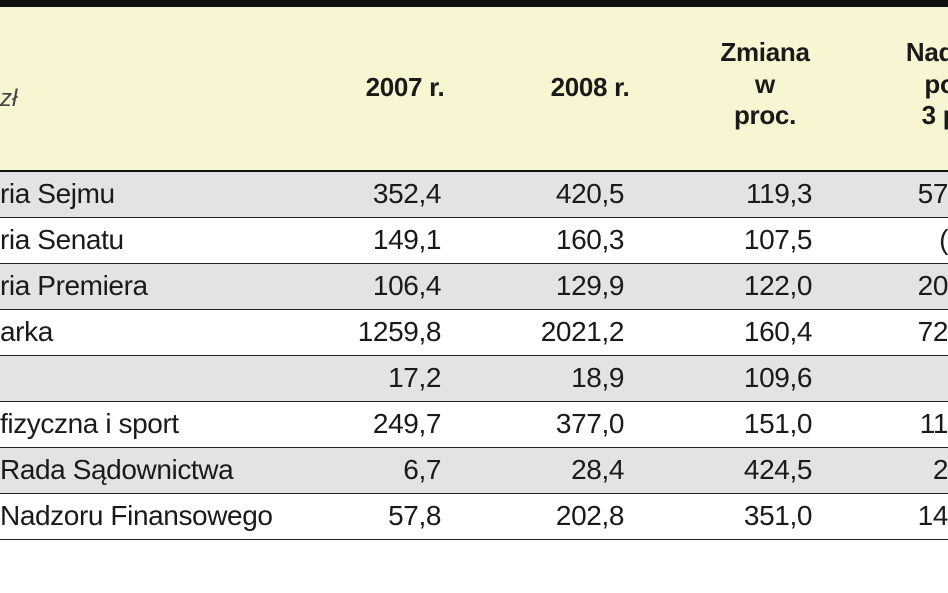  I want to click on cell-2007: 57,8, so click(414, 515).